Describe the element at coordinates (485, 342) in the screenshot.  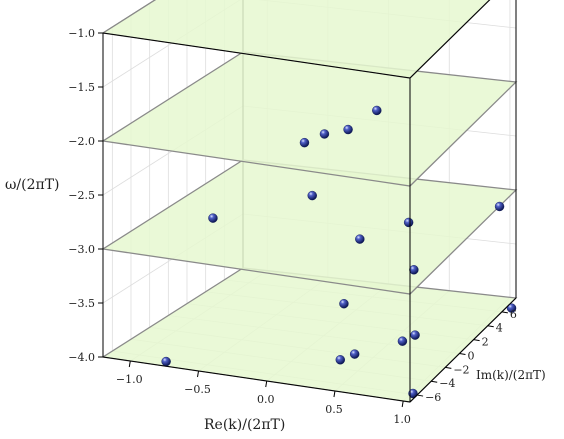
I see `y-tick-label: 2` at that location.